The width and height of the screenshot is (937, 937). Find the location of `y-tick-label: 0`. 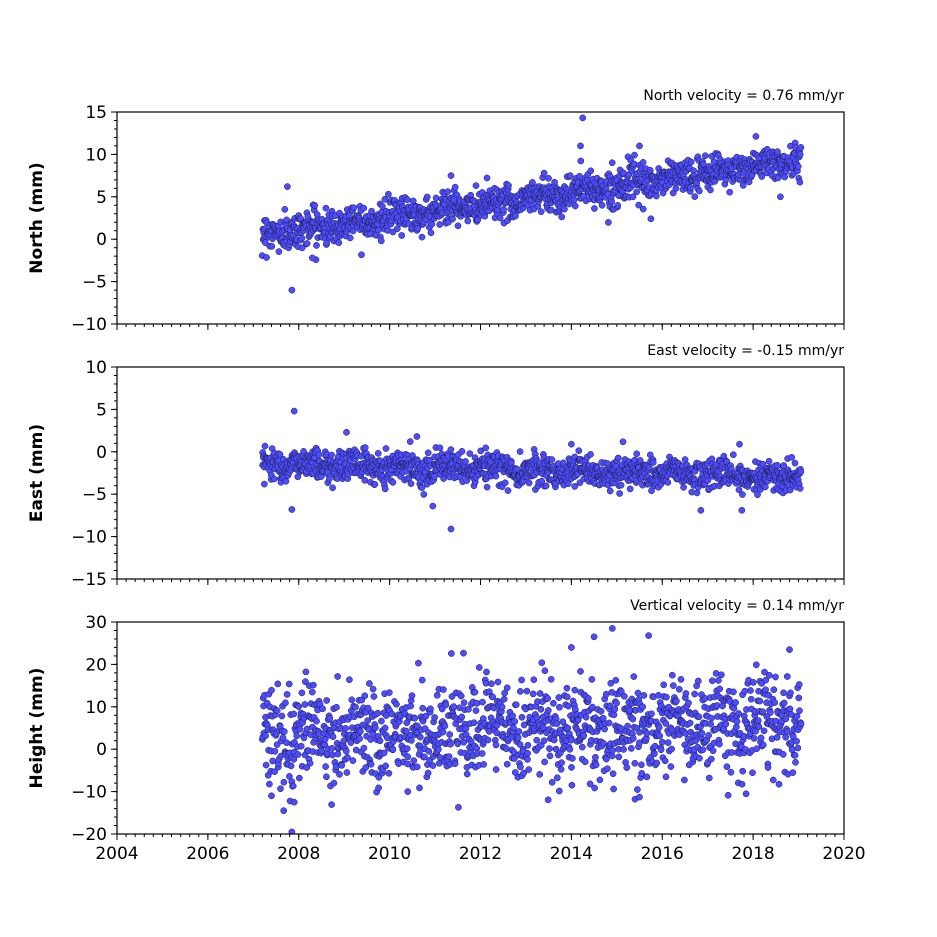

y-tick-label: 0 is located at coordinates (101, 750).